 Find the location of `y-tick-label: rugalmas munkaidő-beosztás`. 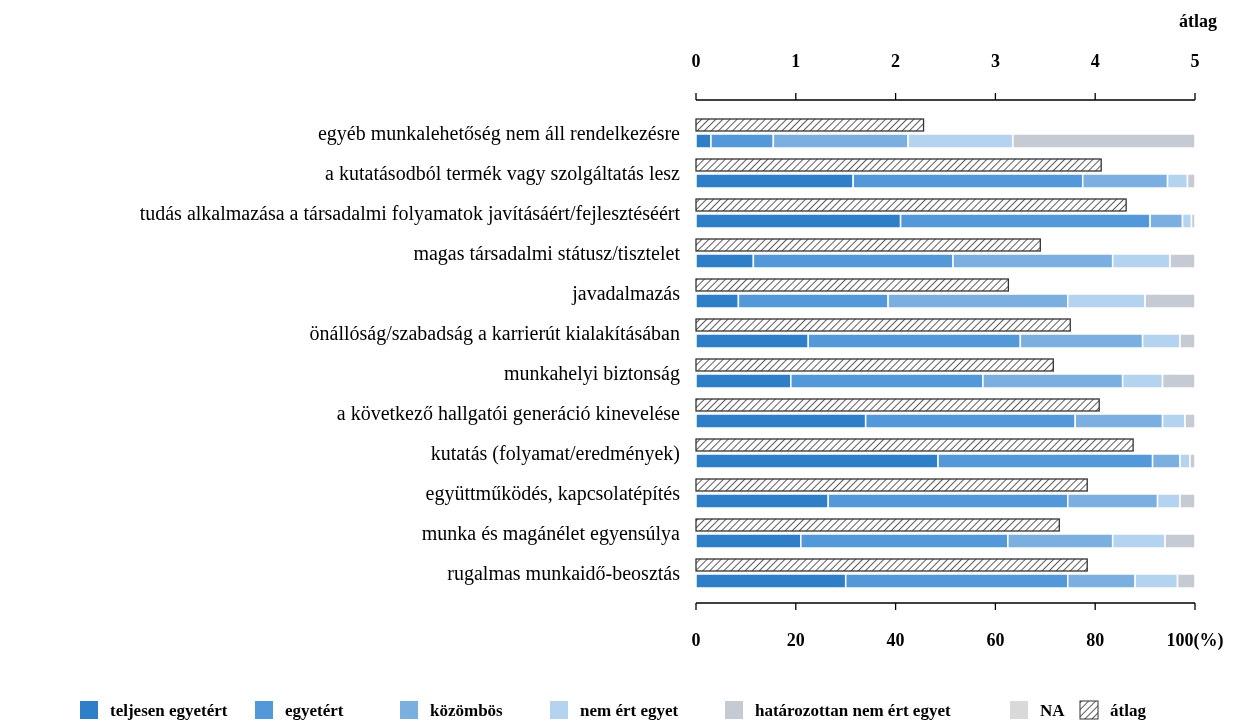

y-tick-label: rugalmas munkaidő-beosztás is located at coordinates (564, 573).